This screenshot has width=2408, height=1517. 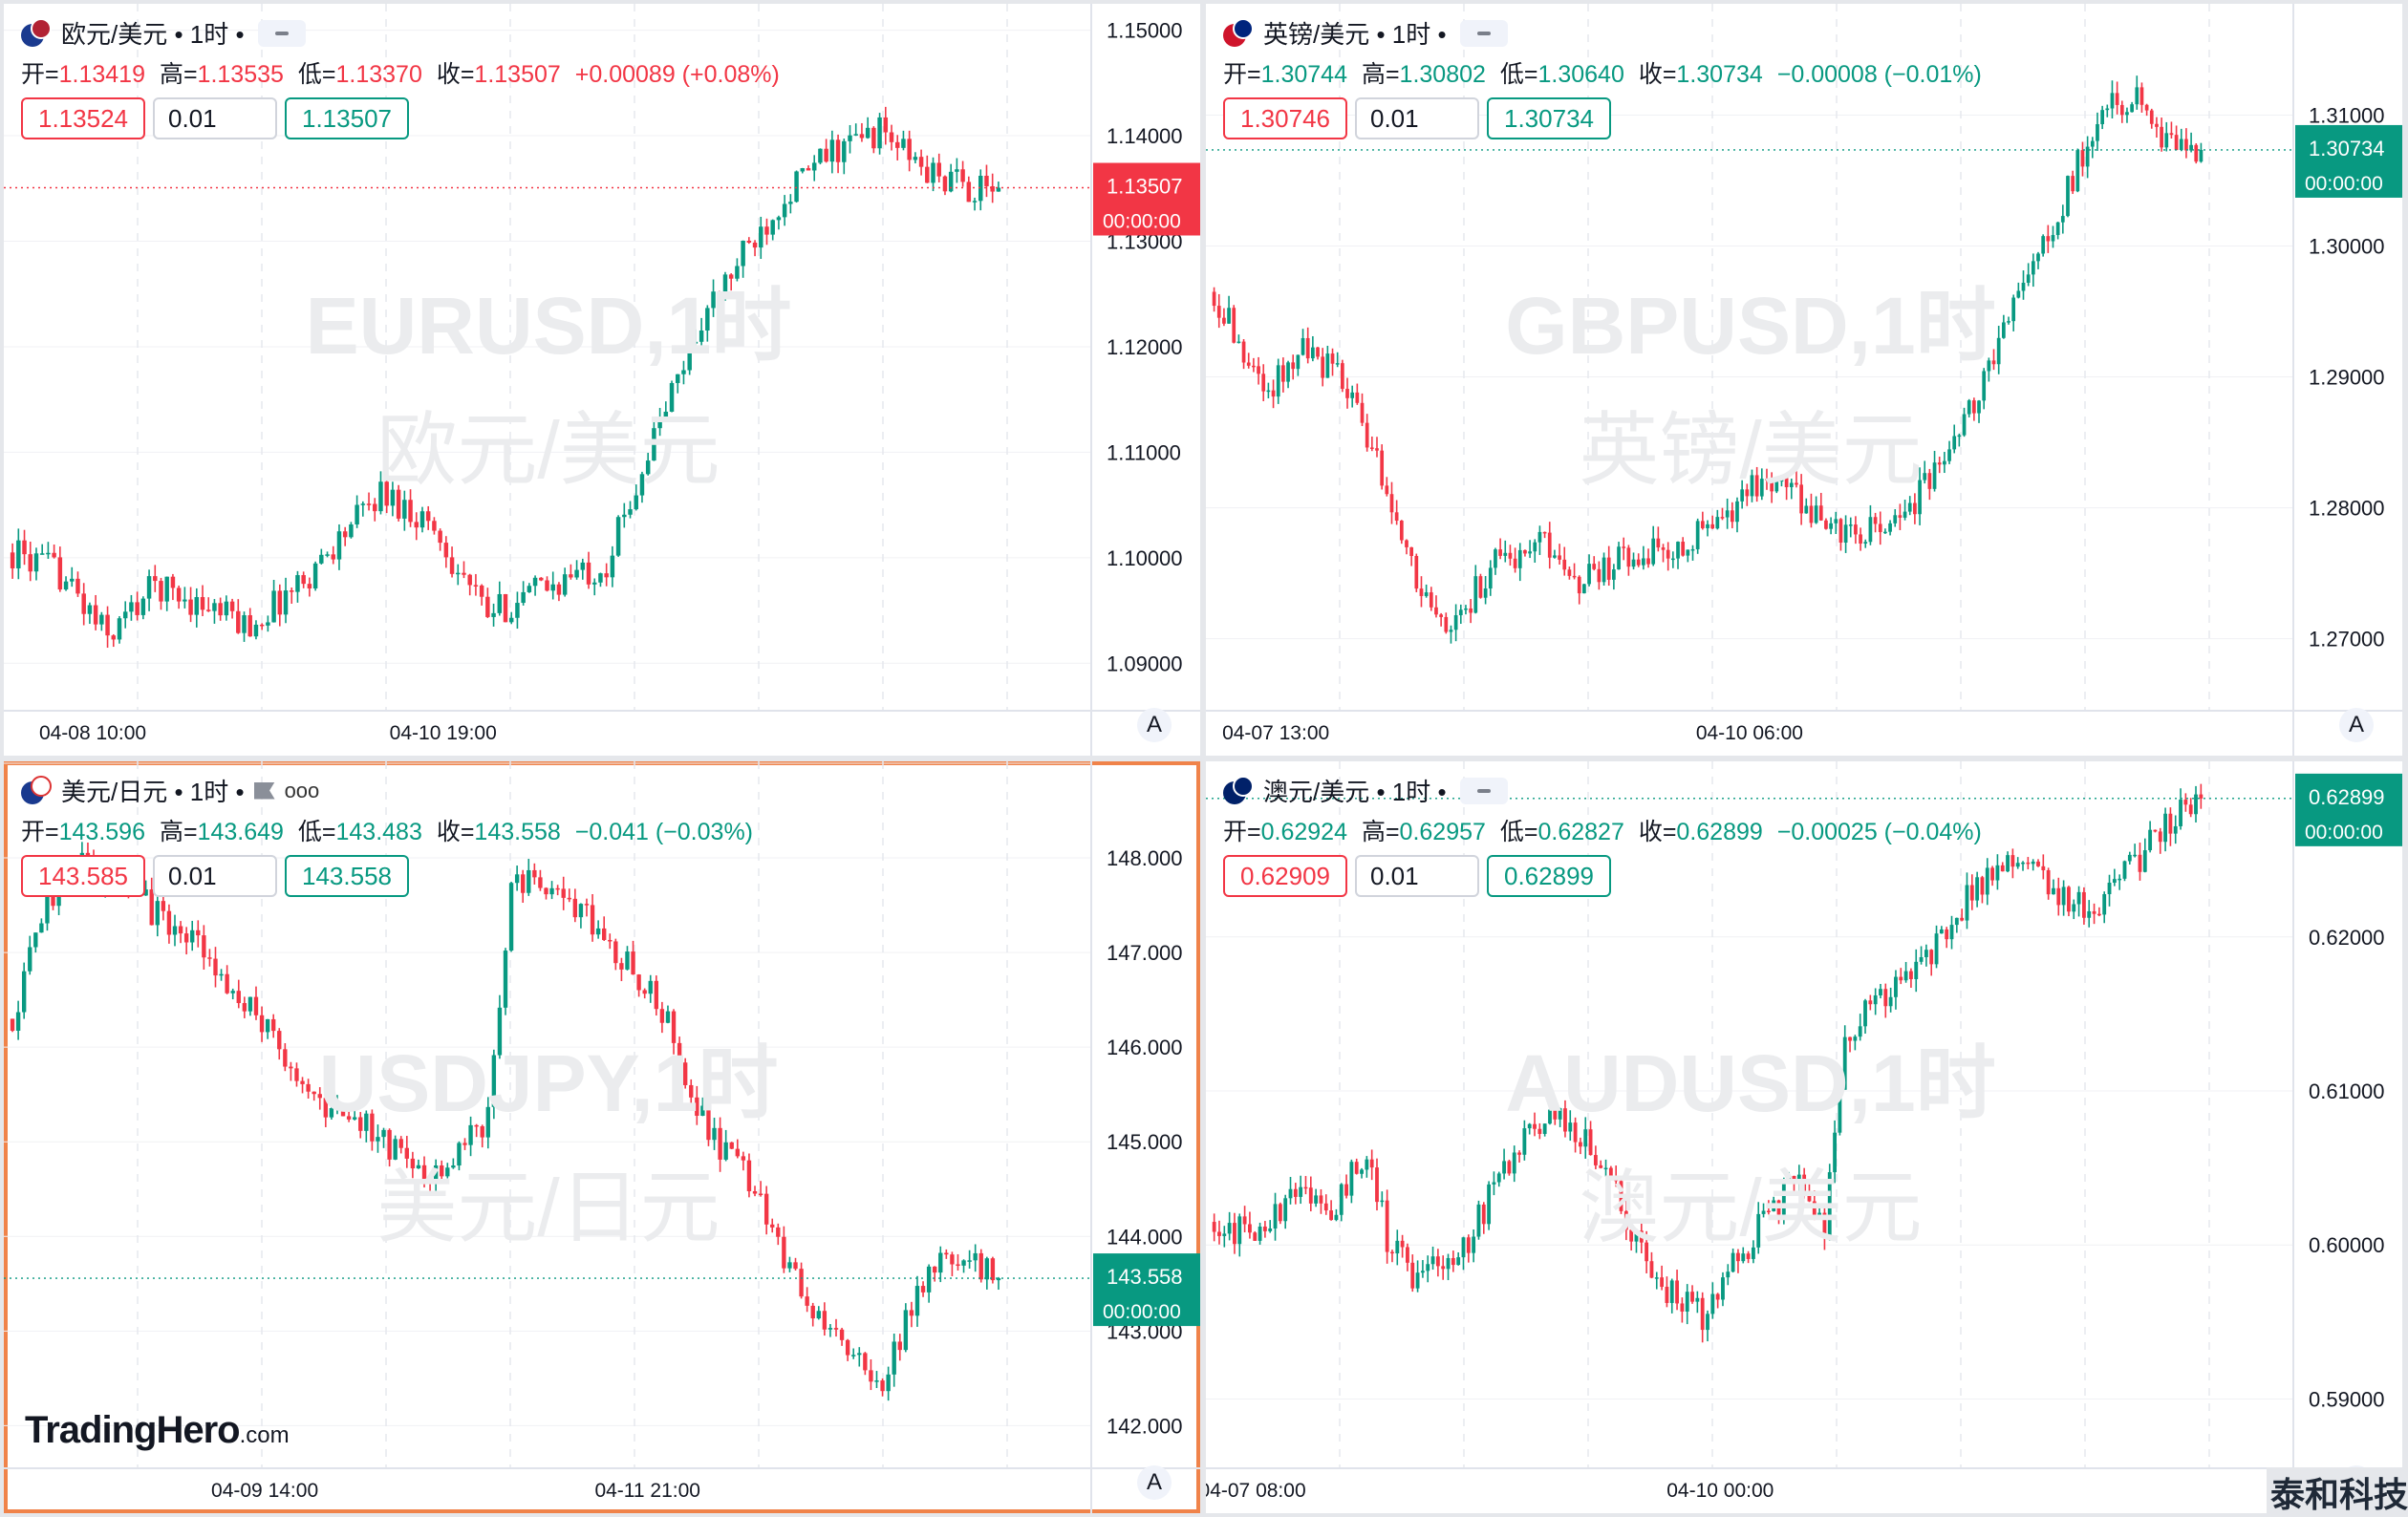 What do you see at coordinates (83, 118) in the screenshot?
I see `sell-button: 1.13524` at bounding box center [83, 118].